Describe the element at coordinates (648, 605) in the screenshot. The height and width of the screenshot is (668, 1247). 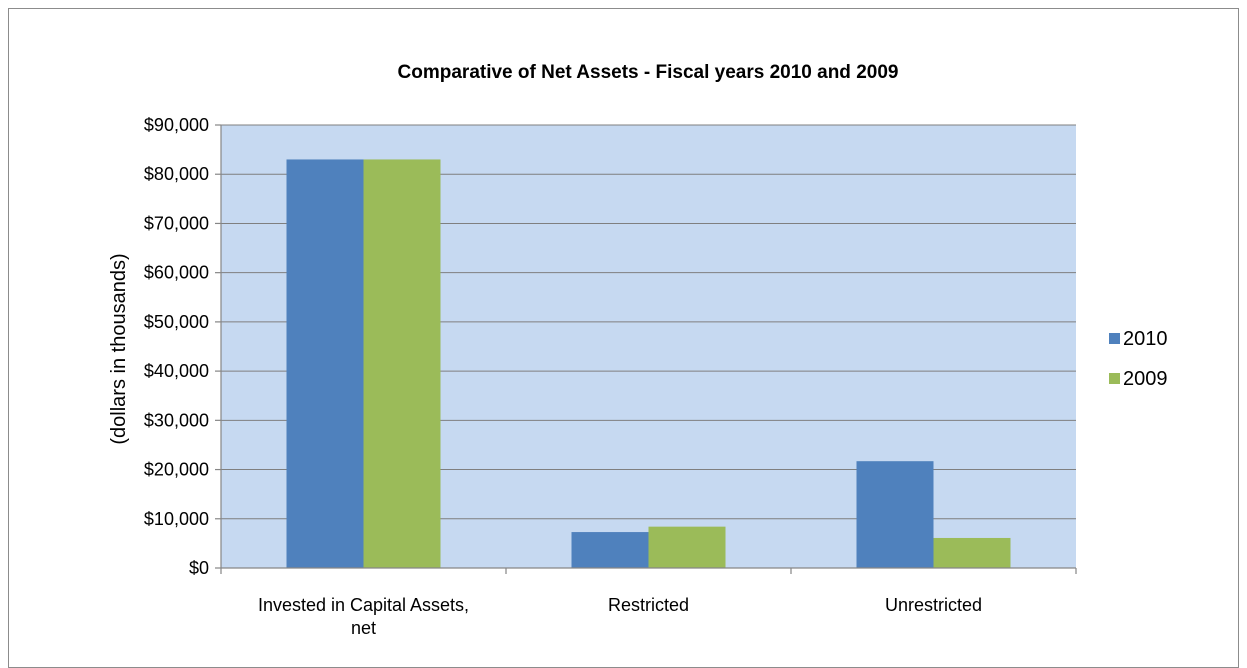
I see `x-category-label: Restricted` at that location.